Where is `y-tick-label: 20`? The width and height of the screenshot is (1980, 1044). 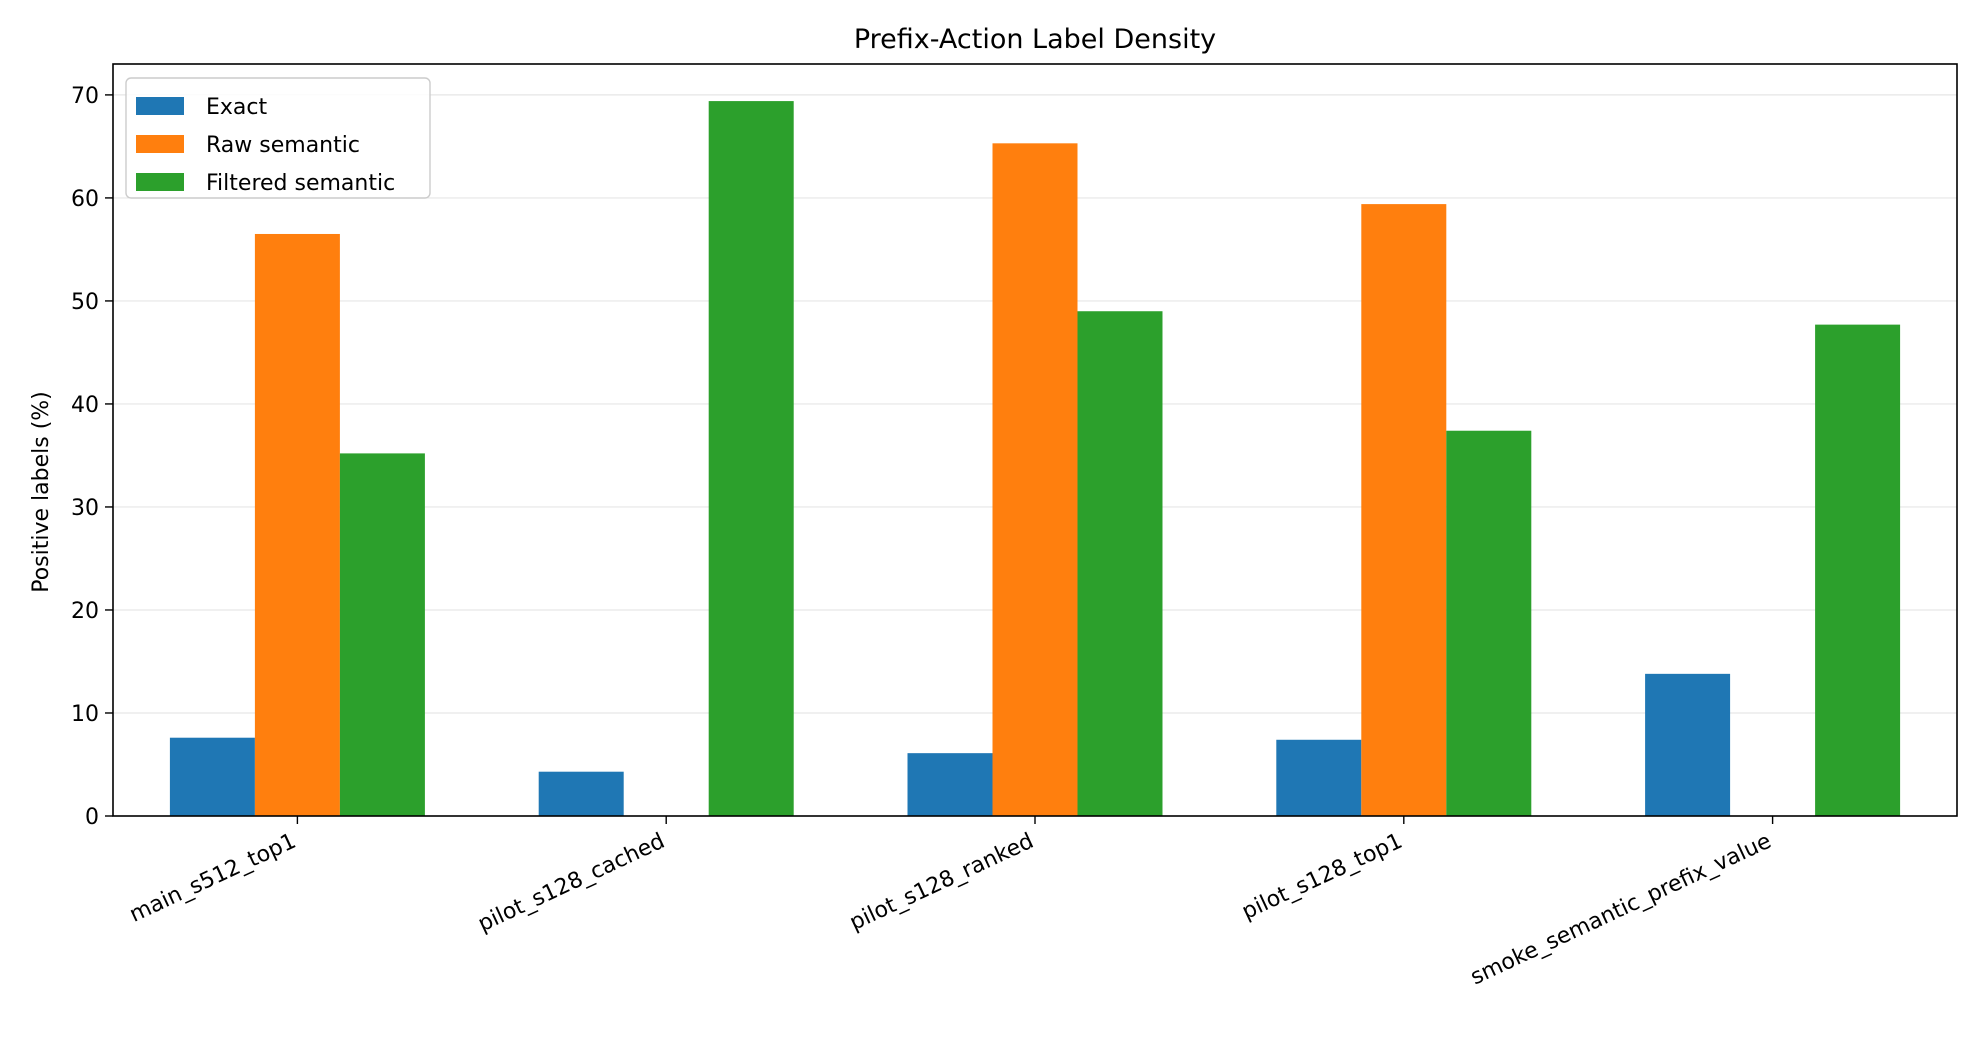 y-tick-label: 20 is located at coordinates (85, 611).